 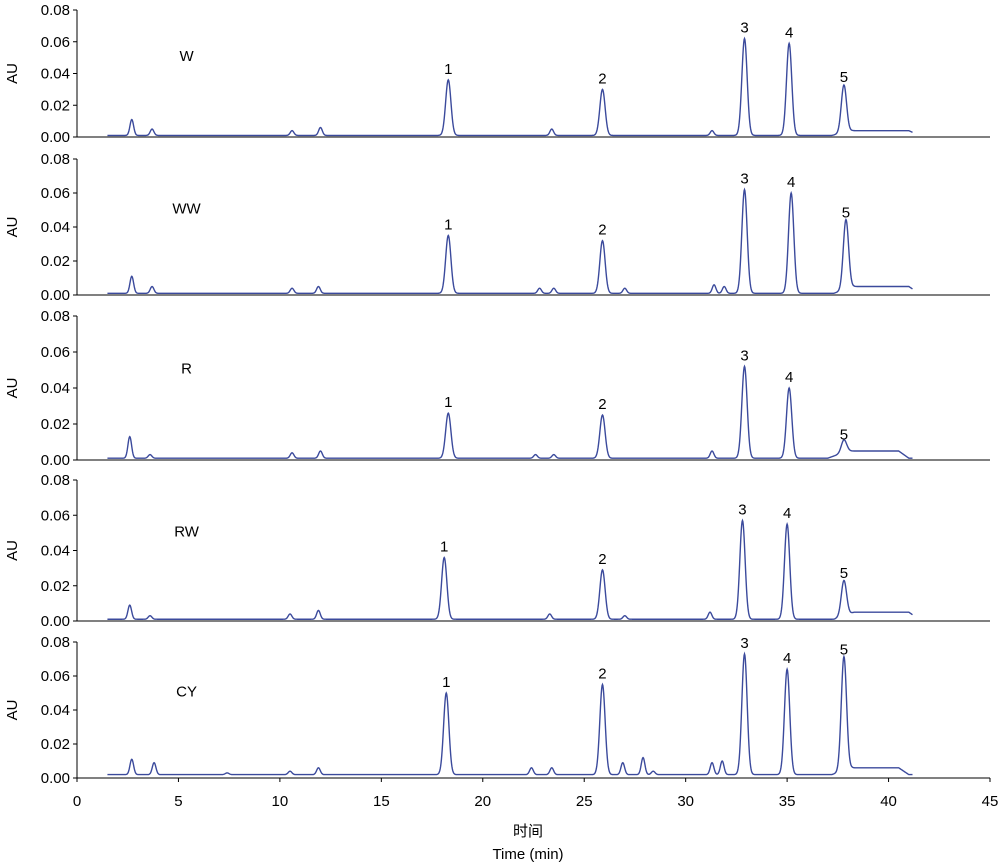 I want to click on x-tick-label: 15, so click(x=381, y=801).